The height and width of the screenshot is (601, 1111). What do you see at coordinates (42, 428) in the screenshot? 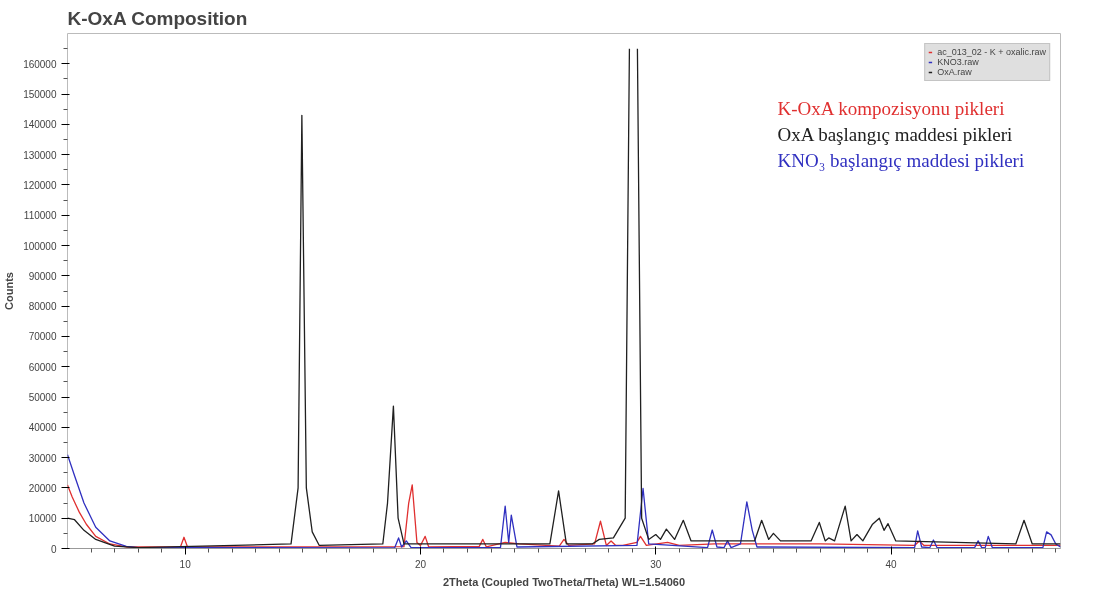
I see `y-tick-label: 40000` at bounding box center [42, 428].